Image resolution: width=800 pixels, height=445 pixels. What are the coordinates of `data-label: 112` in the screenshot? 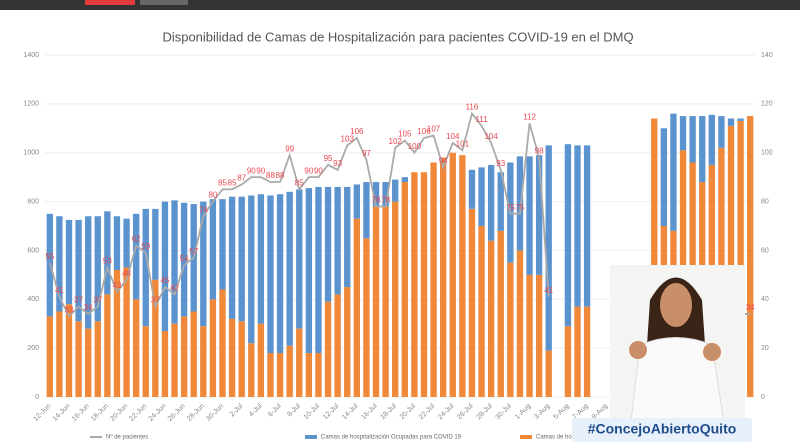 It's located at (529, 117).